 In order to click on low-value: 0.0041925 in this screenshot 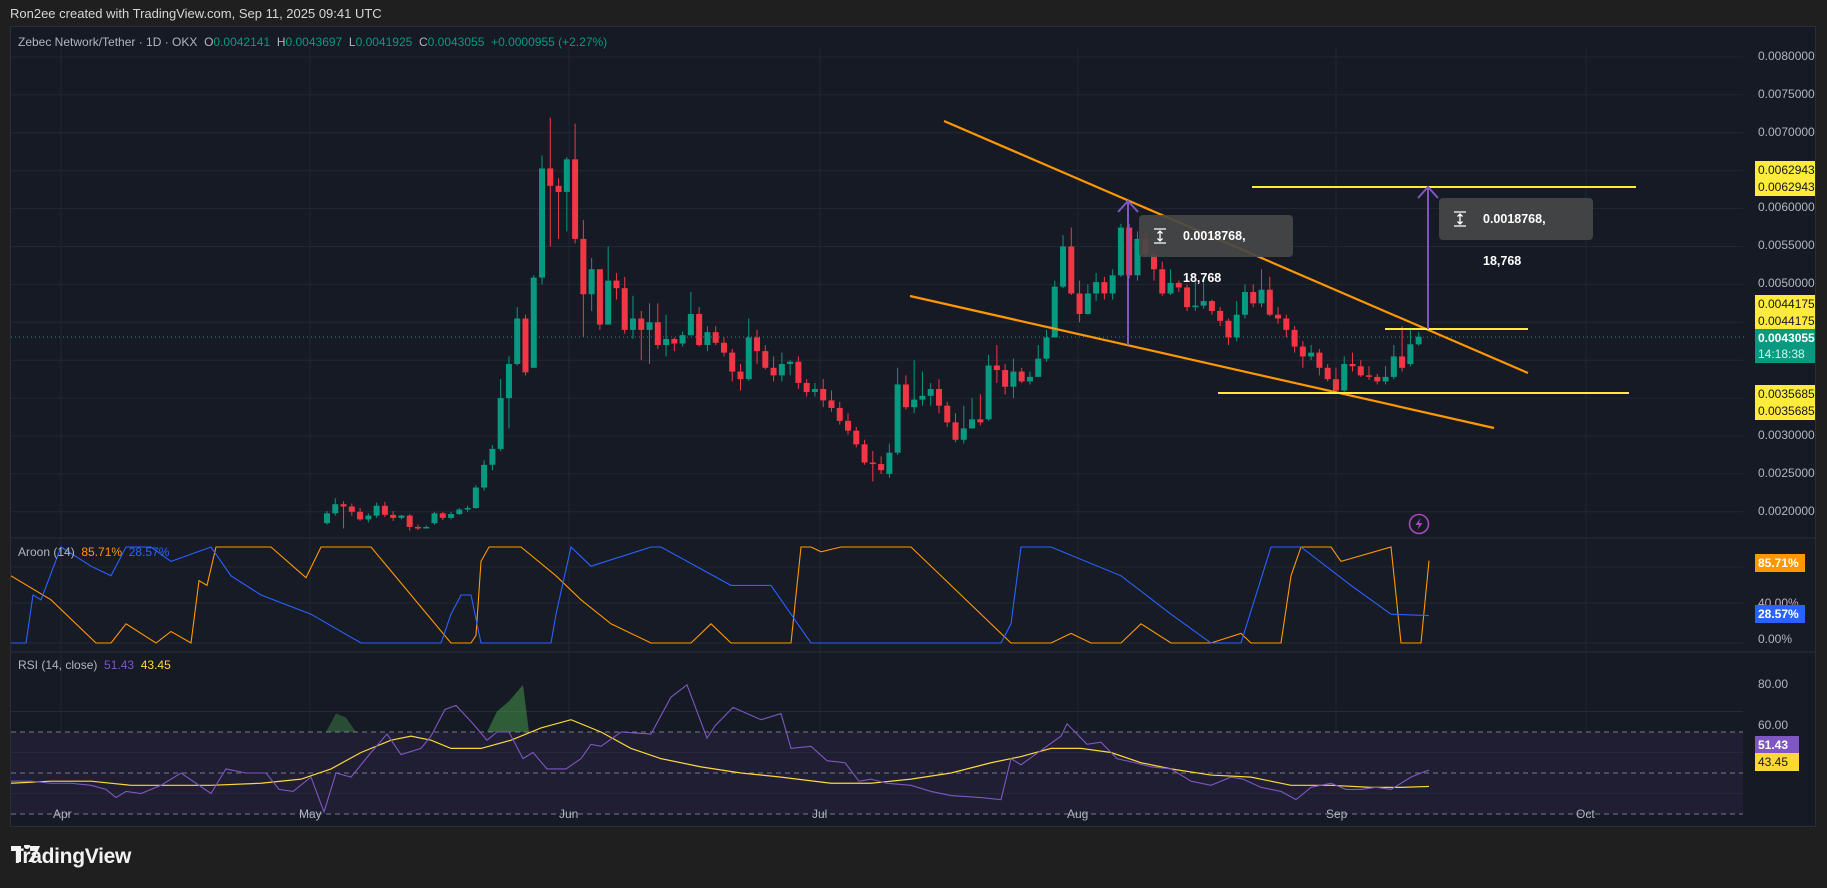, I will do `click(384, 42)`.